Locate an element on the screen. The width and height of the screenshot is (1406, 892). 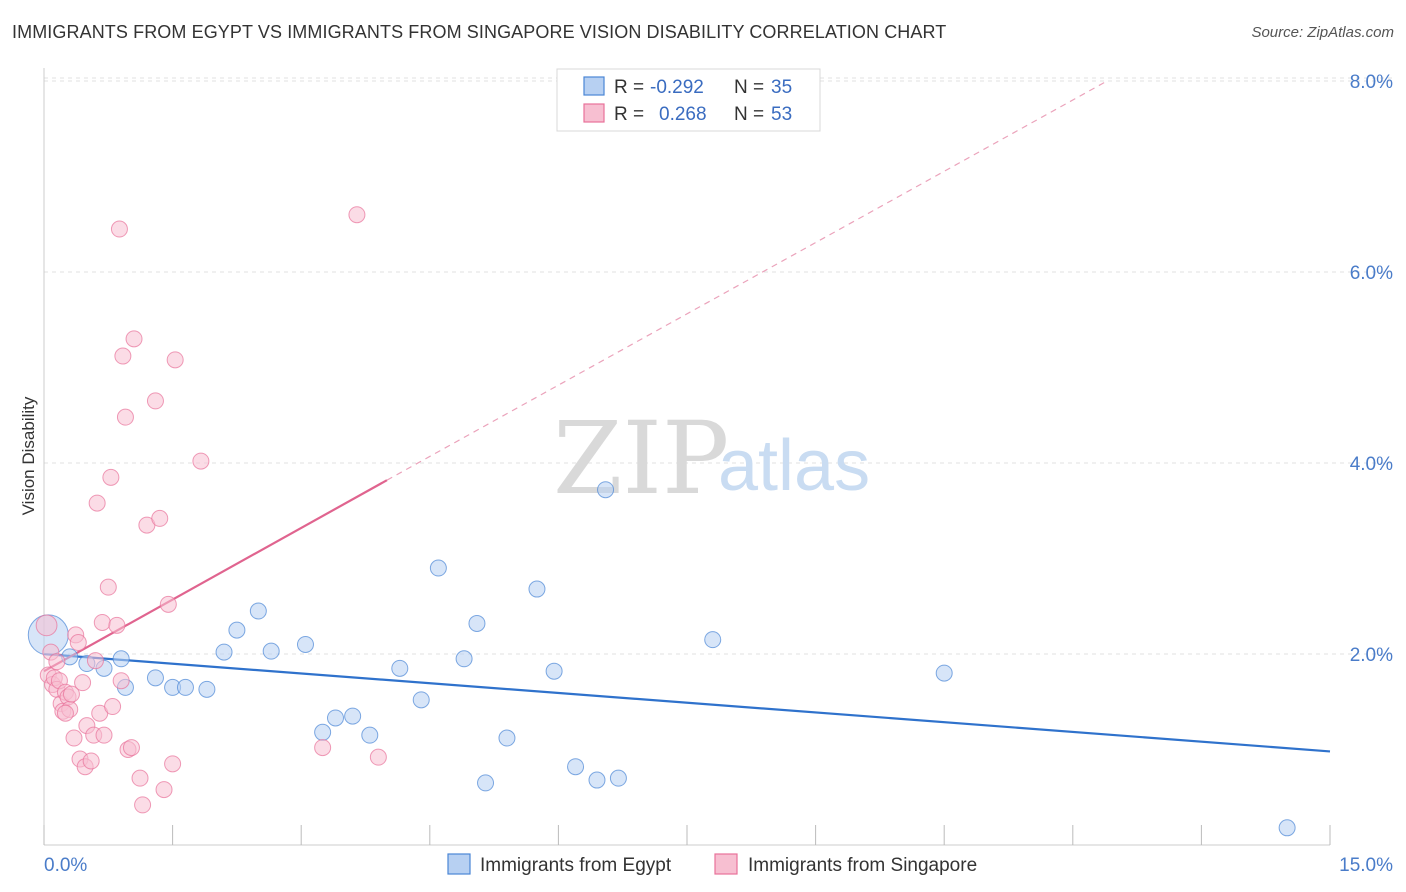
legend-egypt-n-value: 35 is located at coordinates (781, 87).